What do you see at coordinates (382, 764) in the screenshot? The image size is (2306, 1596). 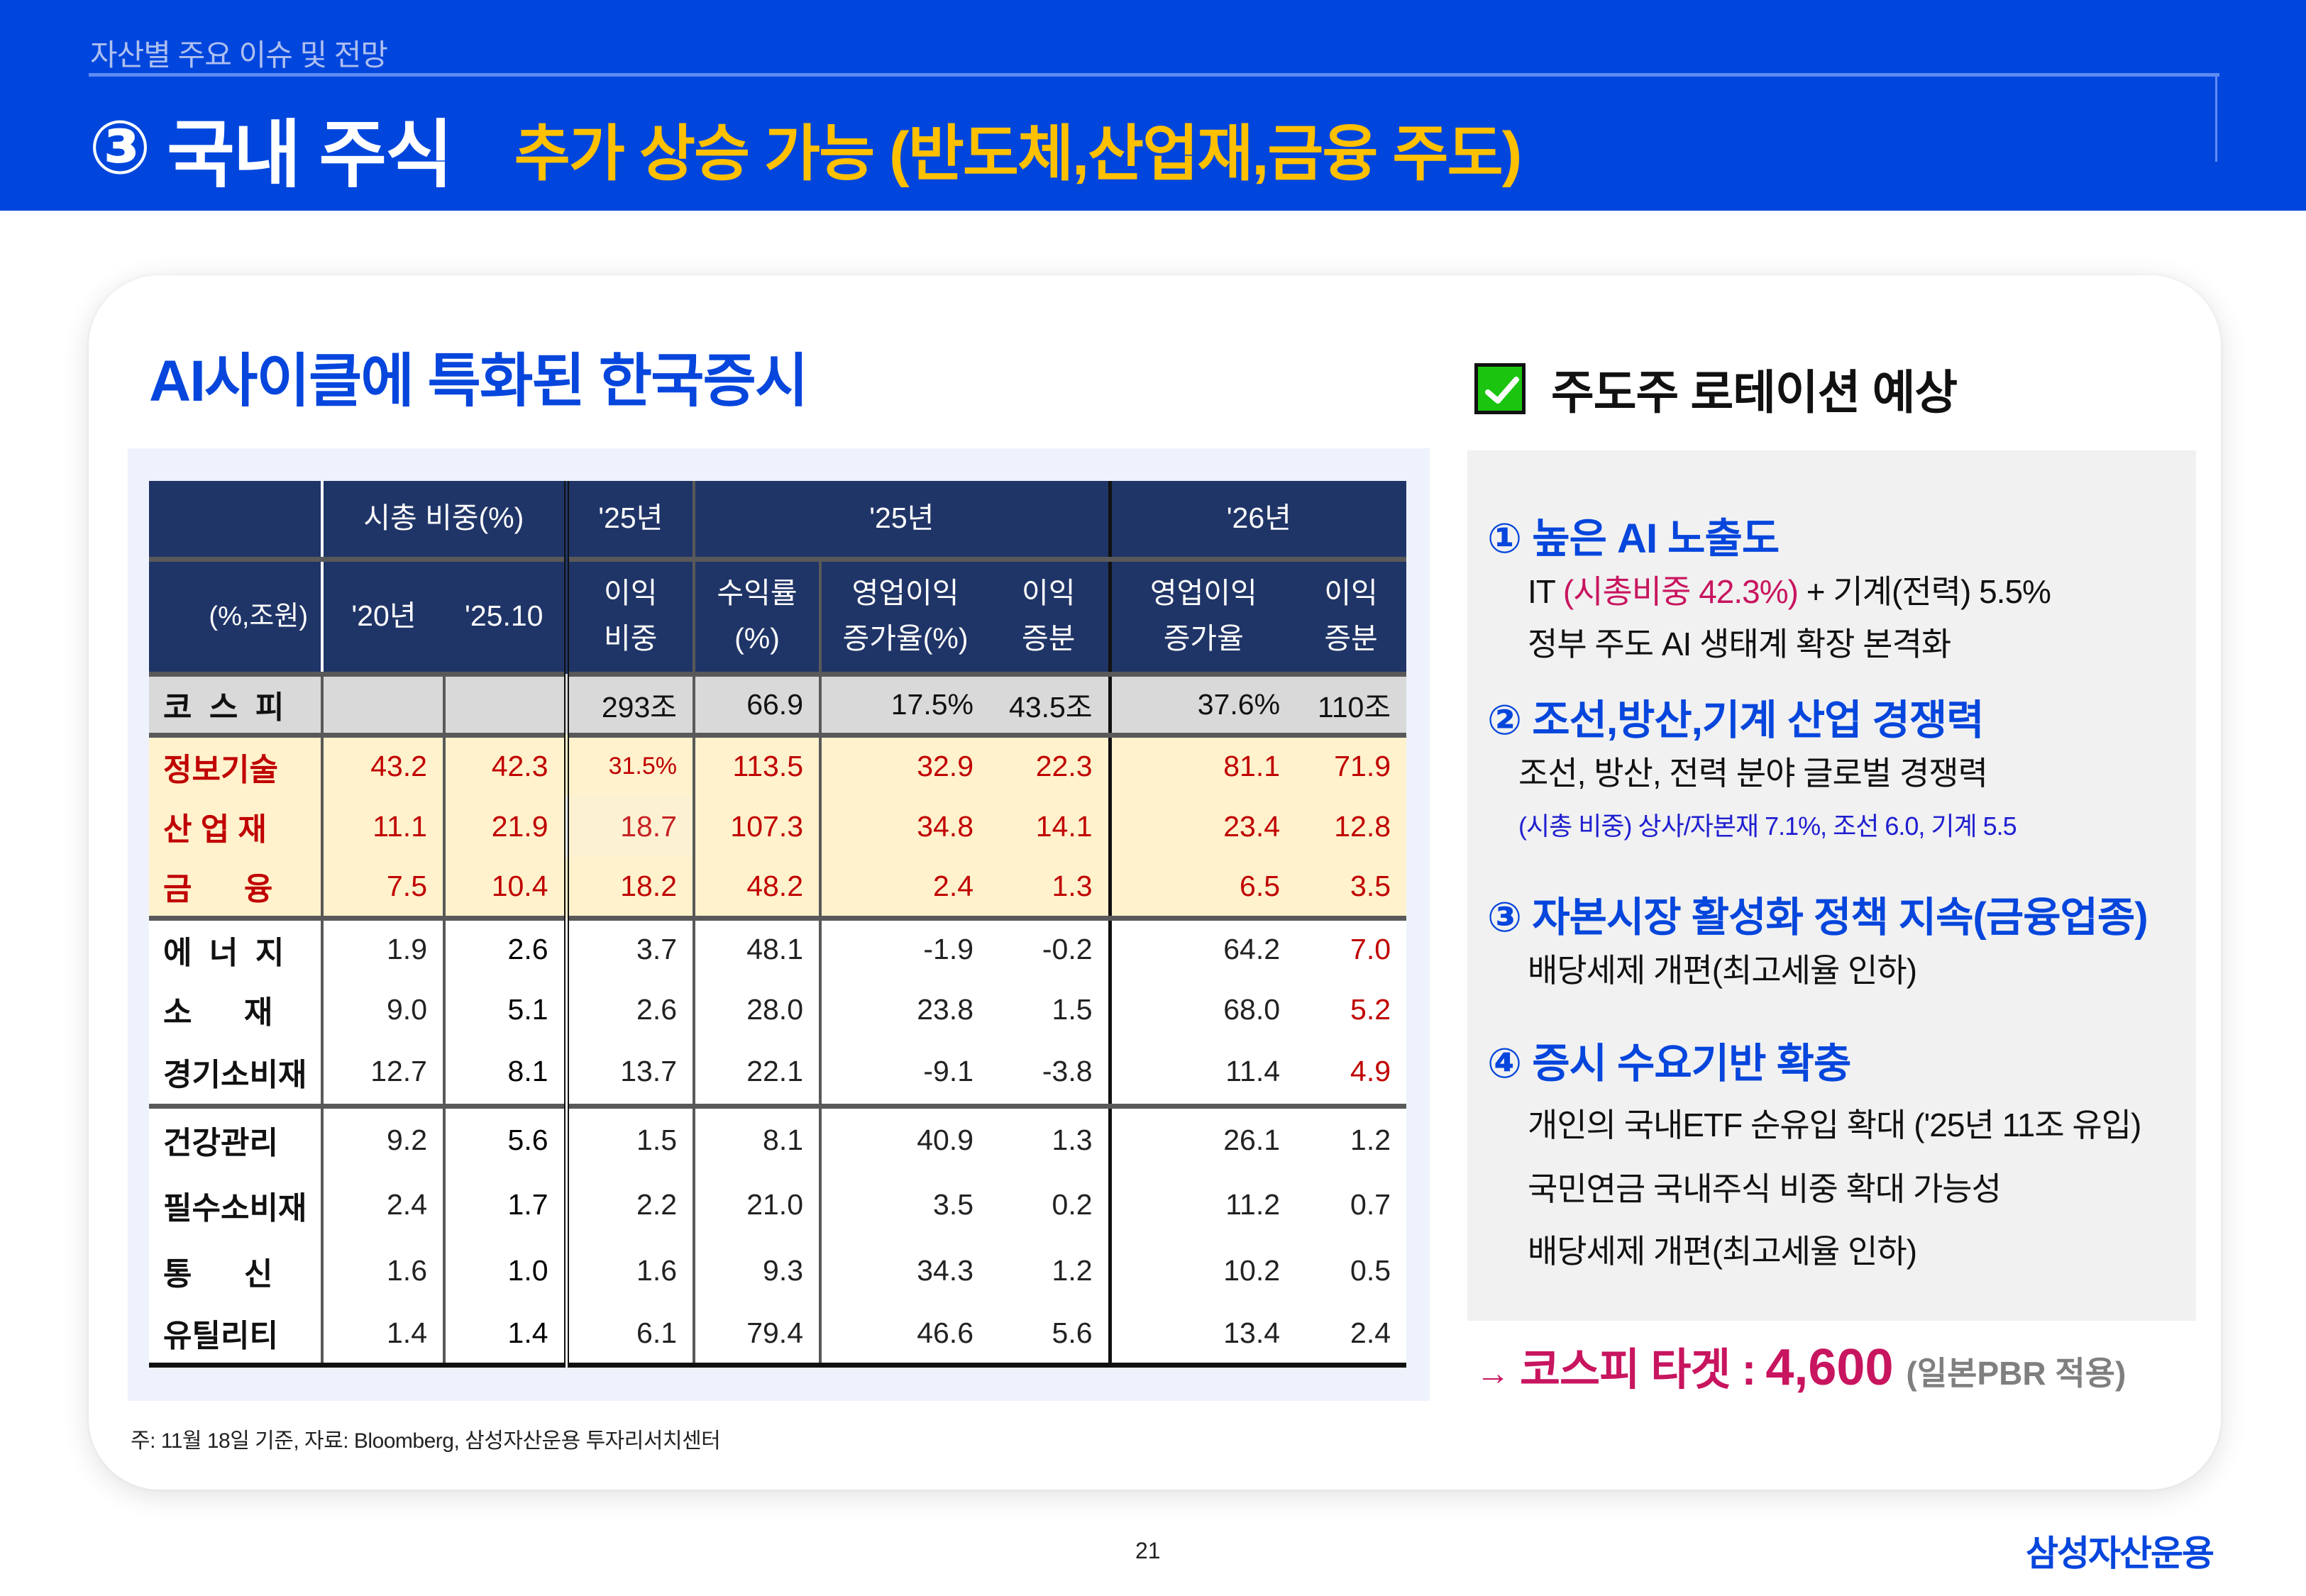 I see `cell: 43.2` at bounding box center [382, 764].